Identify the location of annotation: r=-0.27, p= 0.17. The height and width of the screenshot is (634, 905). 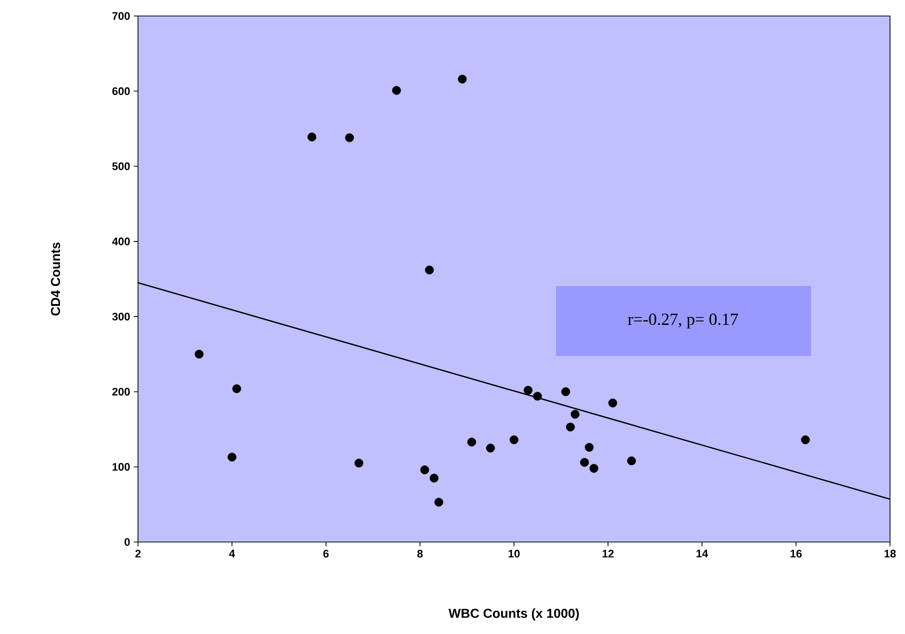
(683, 321).